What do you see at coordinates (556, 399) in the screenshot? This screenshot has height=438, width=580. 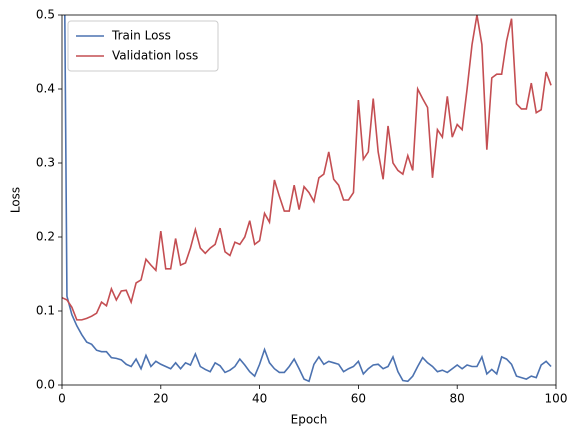 I see `x-tick-label: 100` at bounding box center [556, 399].